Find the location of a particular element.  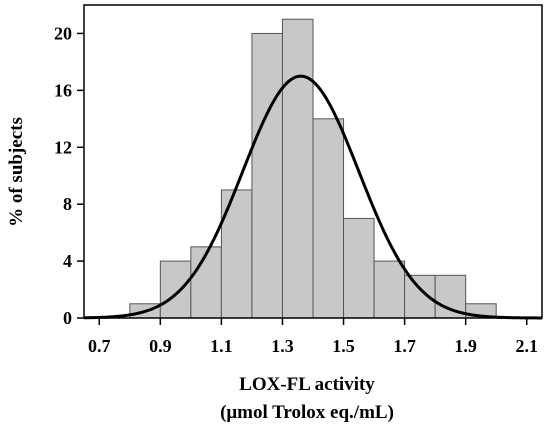

y-tick-label: 12 is located at coordinates (63, 147).